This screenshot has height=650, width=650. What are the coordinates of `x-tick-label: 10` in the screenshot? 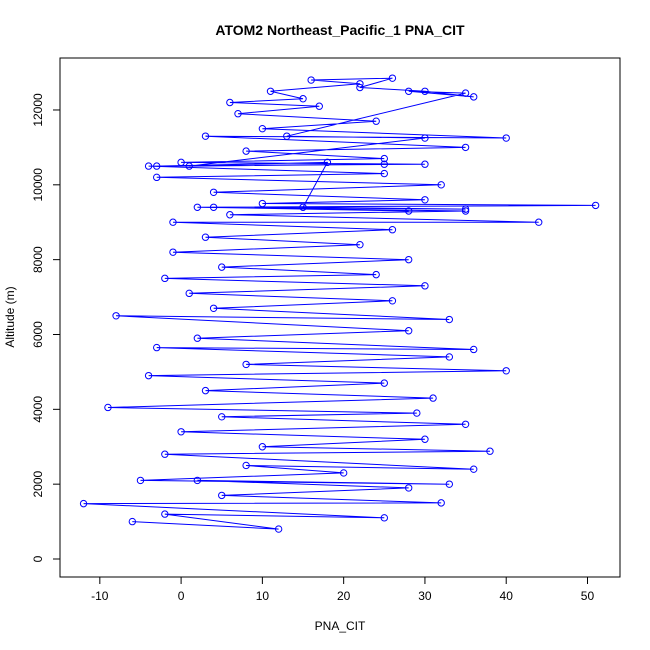 It's located at (263, 596).